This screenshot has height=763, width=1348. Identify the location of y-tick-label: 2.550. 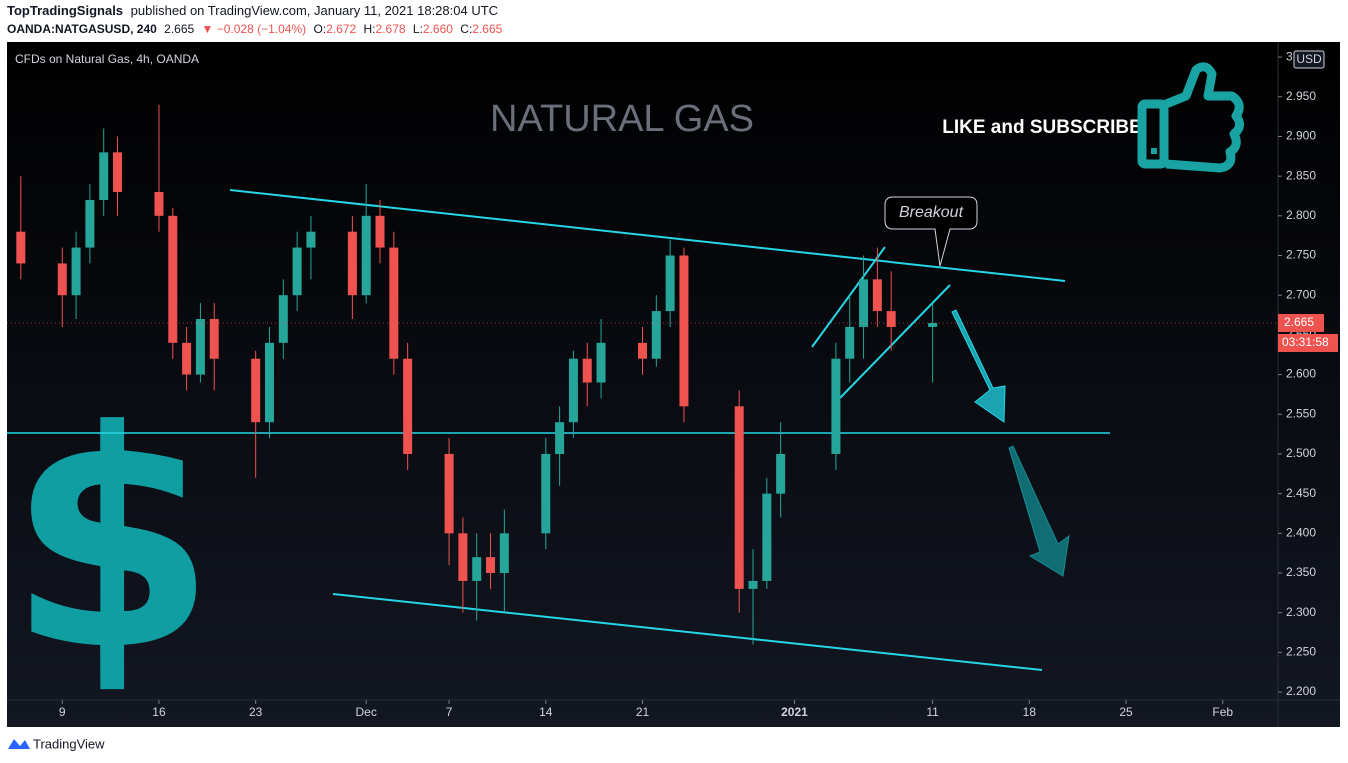
(1301, 413).